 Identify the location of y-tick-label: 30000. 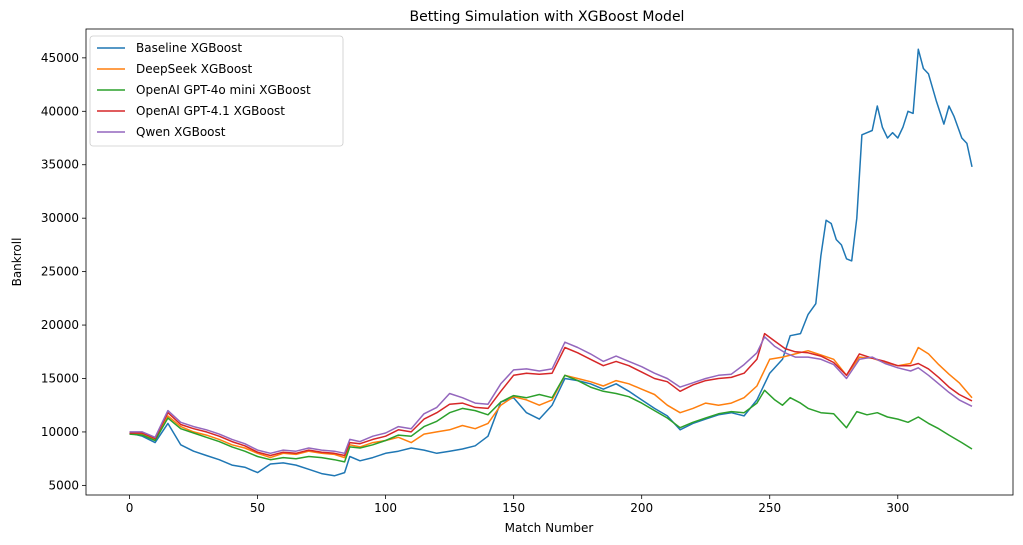
(60, 218).